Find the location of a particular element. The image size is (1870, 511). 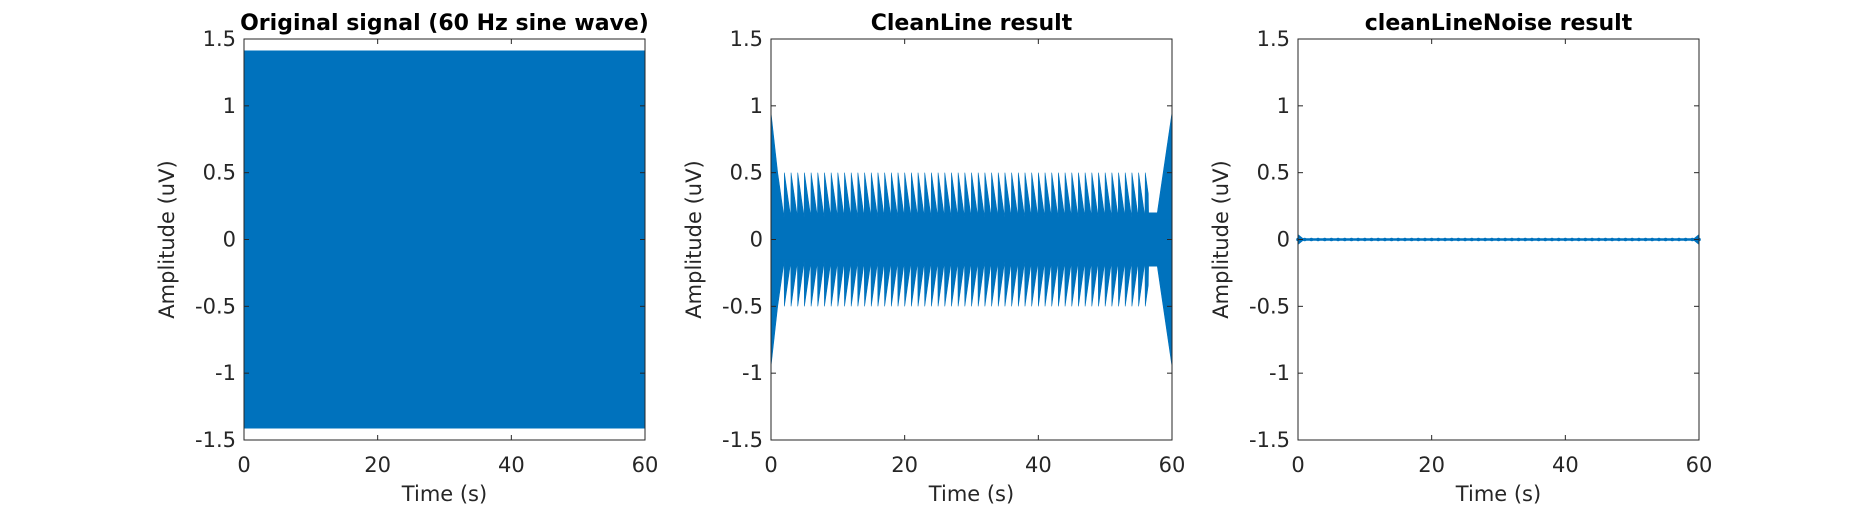

chart-title: Original signal (60 Hz sine wave) is located at coordinates (444, 23).